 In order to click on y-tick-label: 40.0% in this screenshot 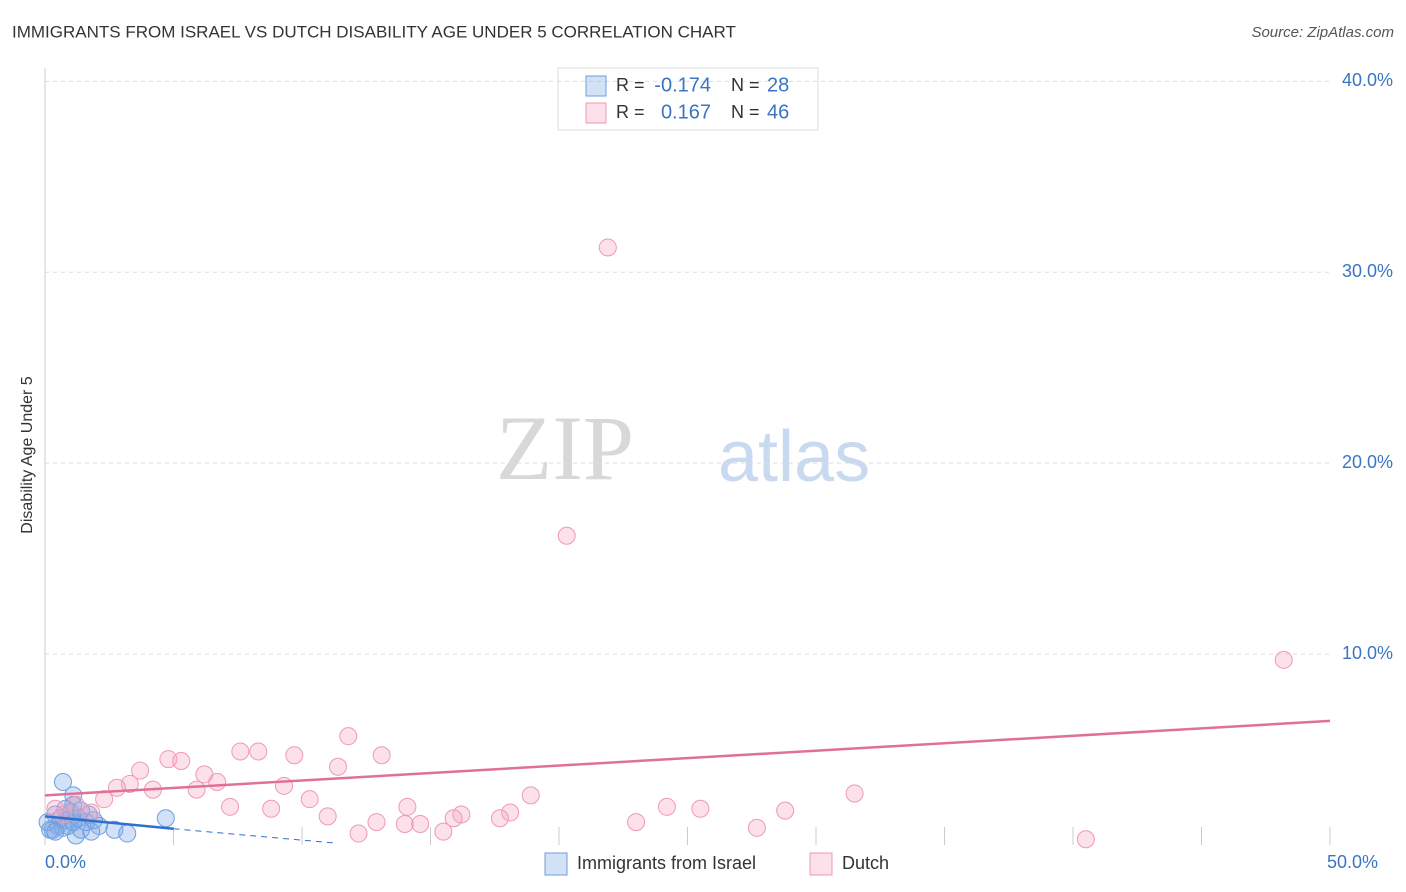, I will do `click(1367, 80)`.